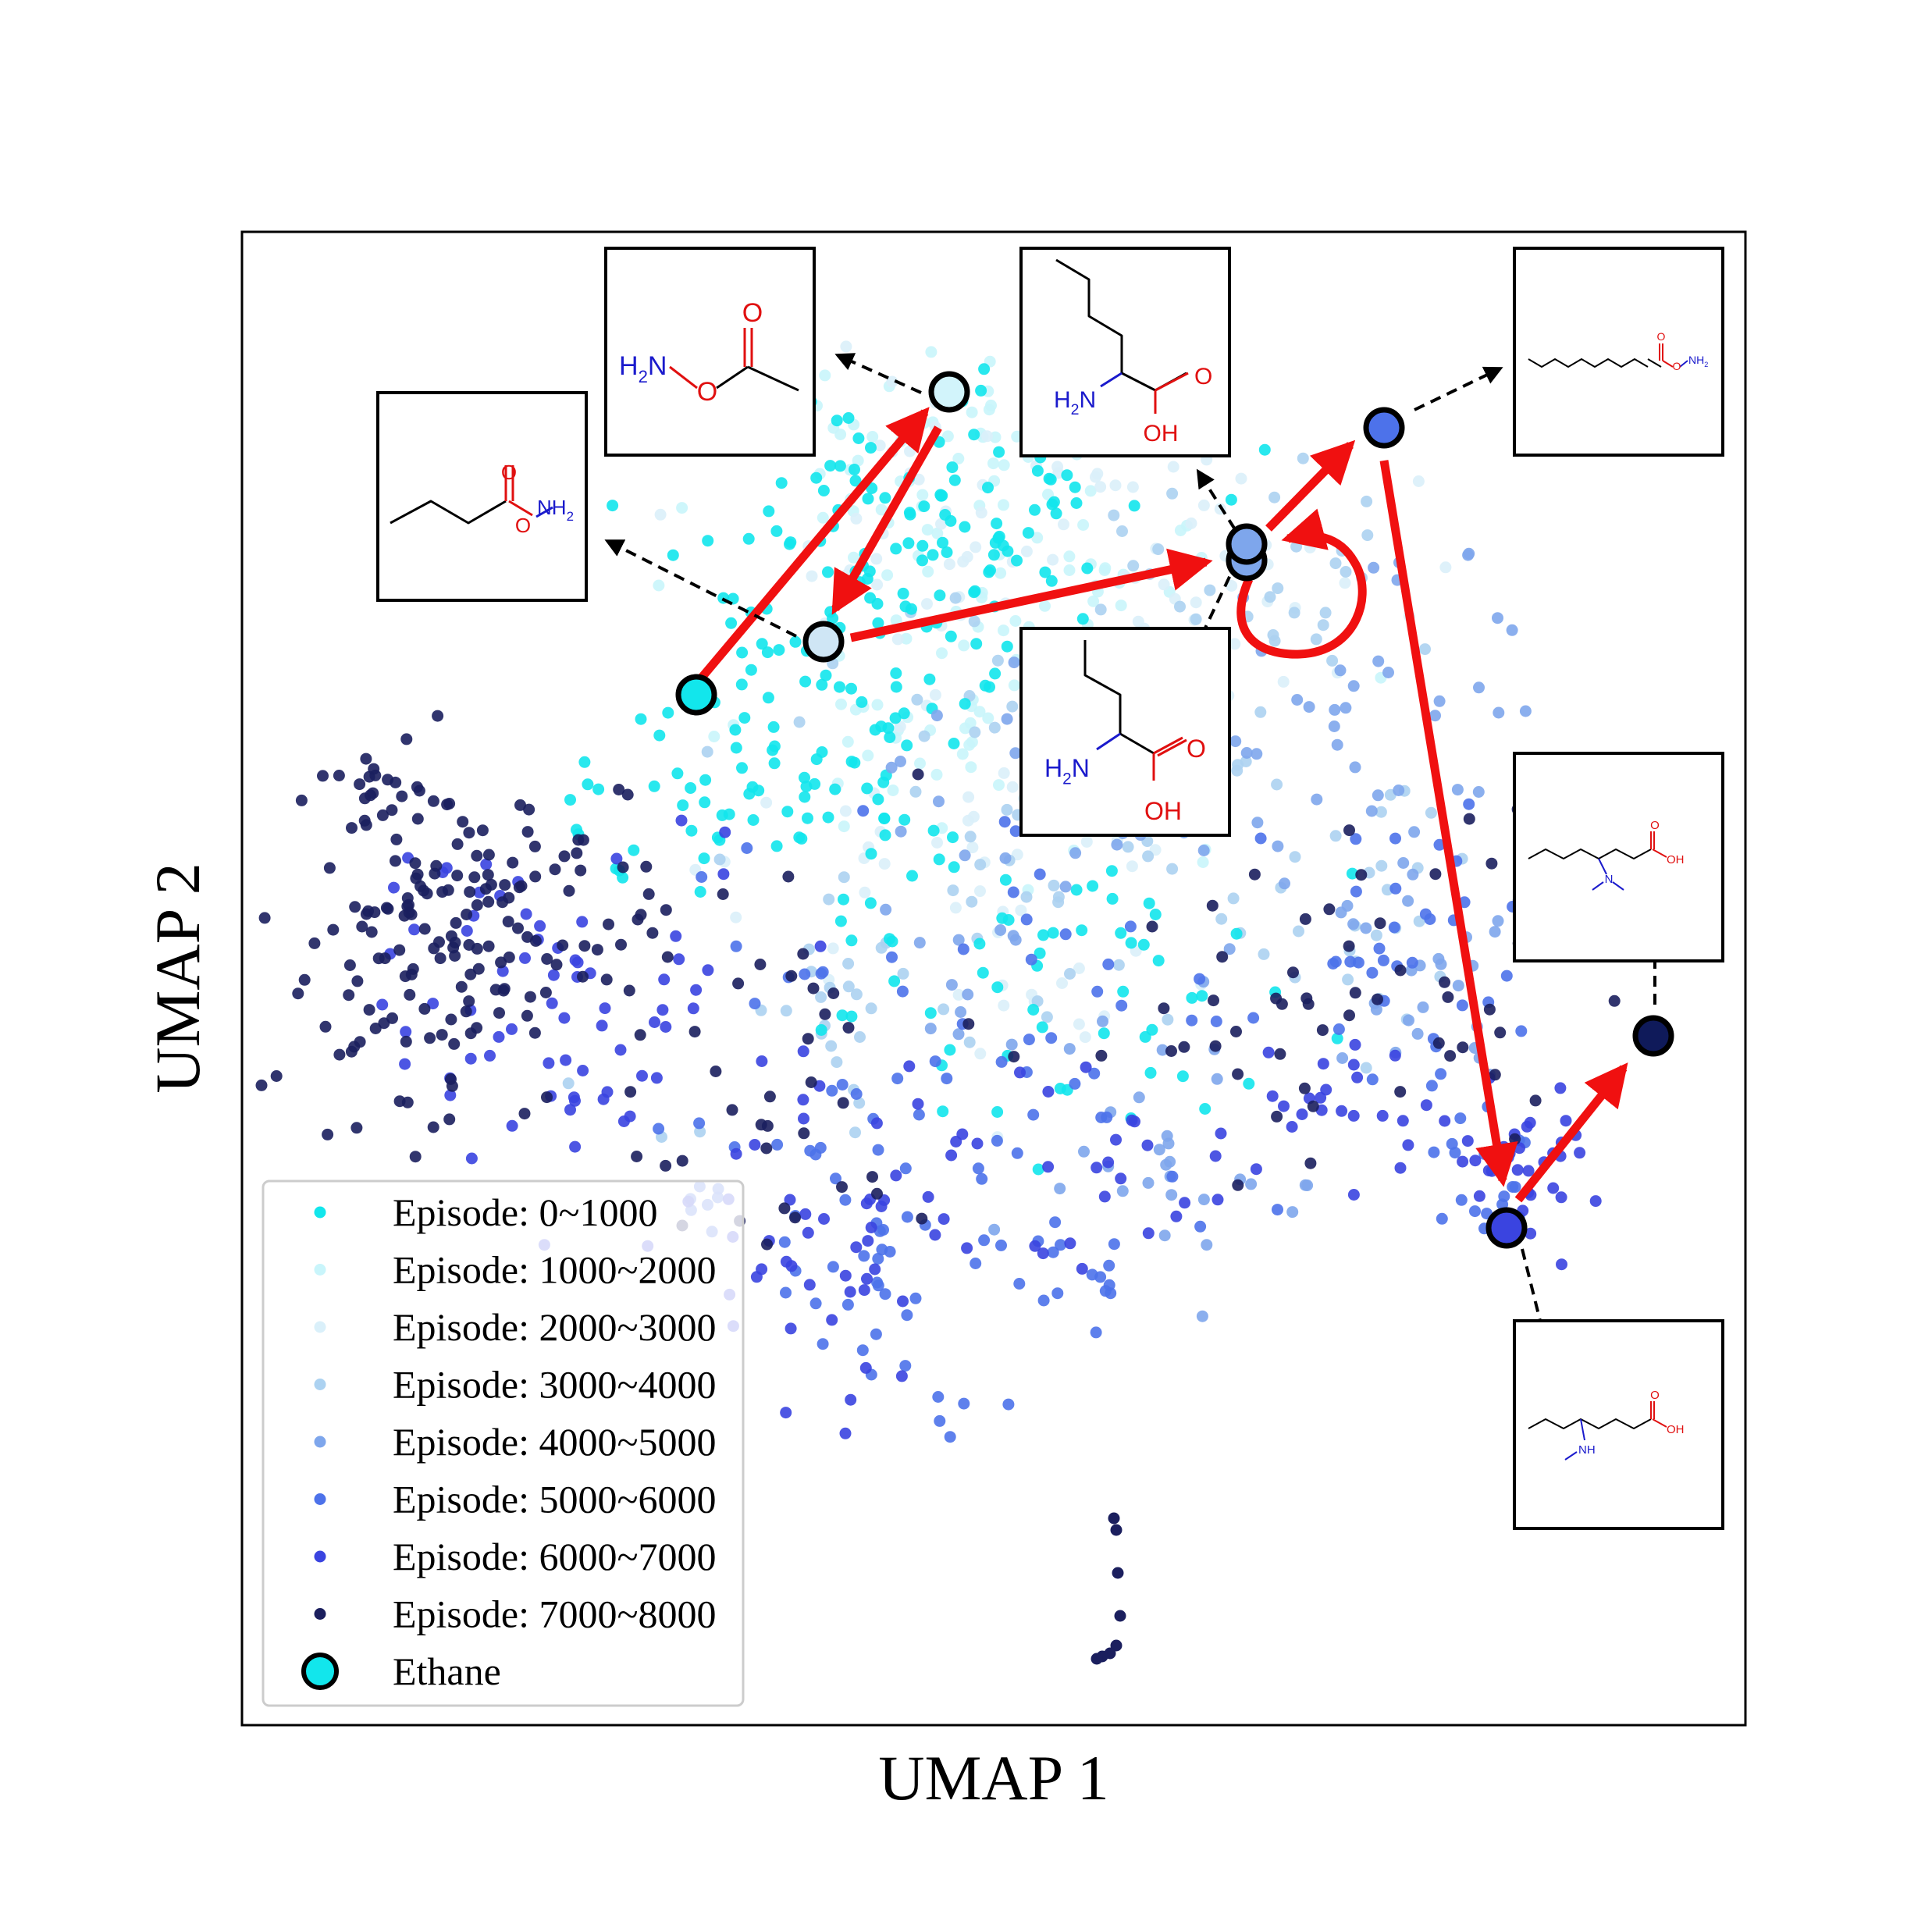 This screenshot has width=1932, height=1932. What do you see at coordinates (482, 496) in the screenshot?
I see `molecule-inset-1: O O NH2` at bounding box center [482, 496].